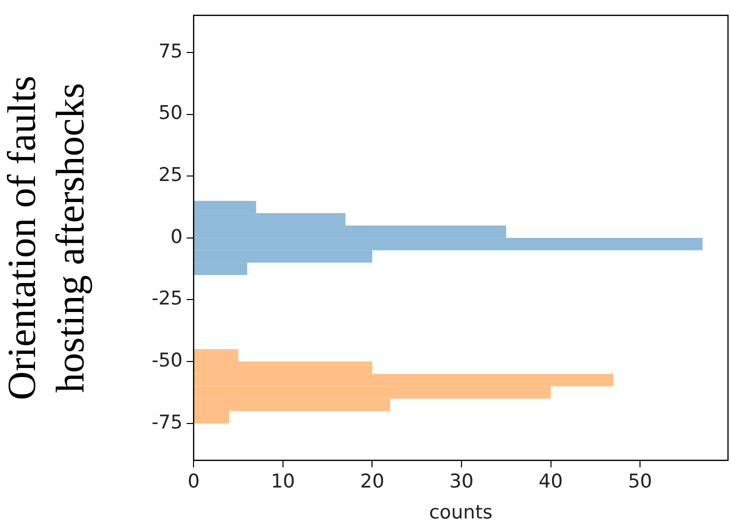 The height and width of the screenshot is (527, 731). Describe the element at coordinates (167, 360) in the screenshot. I see `y-tick-label: -50` at that location.